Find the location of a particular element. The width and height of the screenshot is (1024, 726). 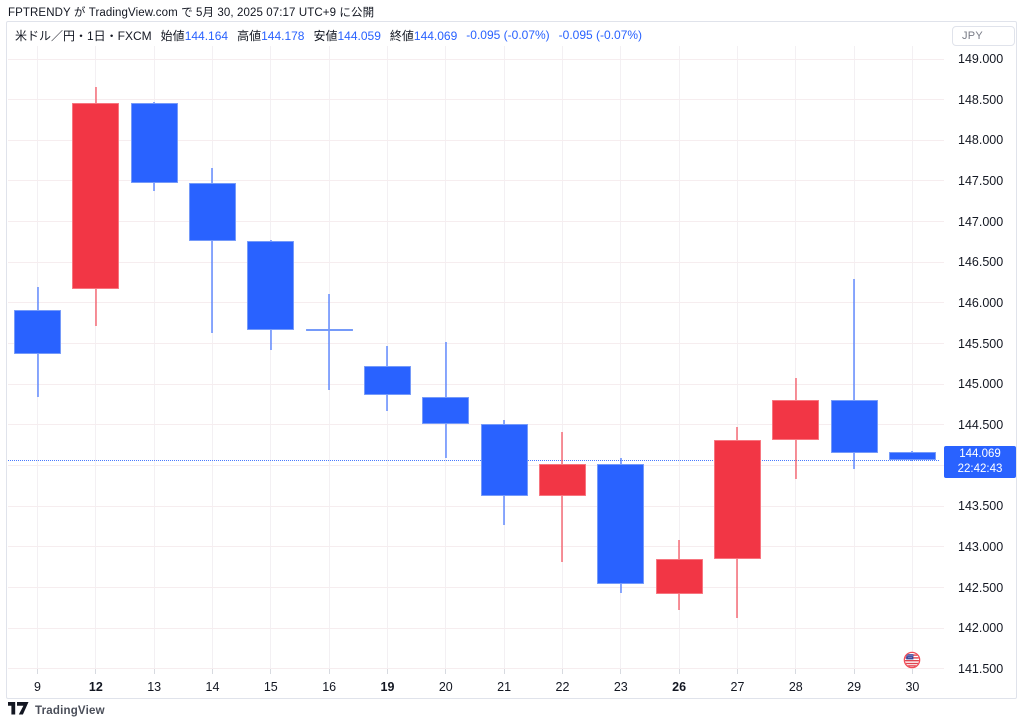

legend-low: 安値144.059 is located at coordinates (347, 35).